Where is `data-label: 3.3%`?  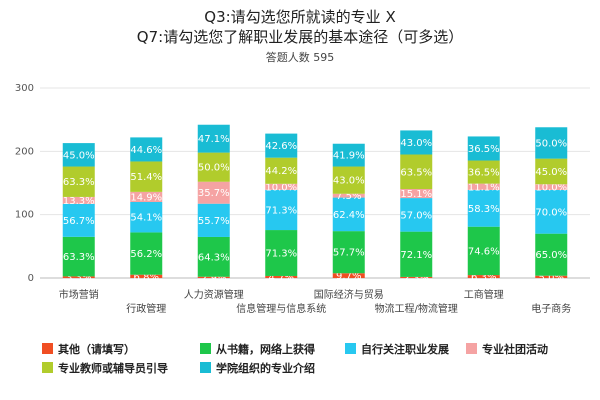 data-label: 3.3% is located at coordinates (78, 278).